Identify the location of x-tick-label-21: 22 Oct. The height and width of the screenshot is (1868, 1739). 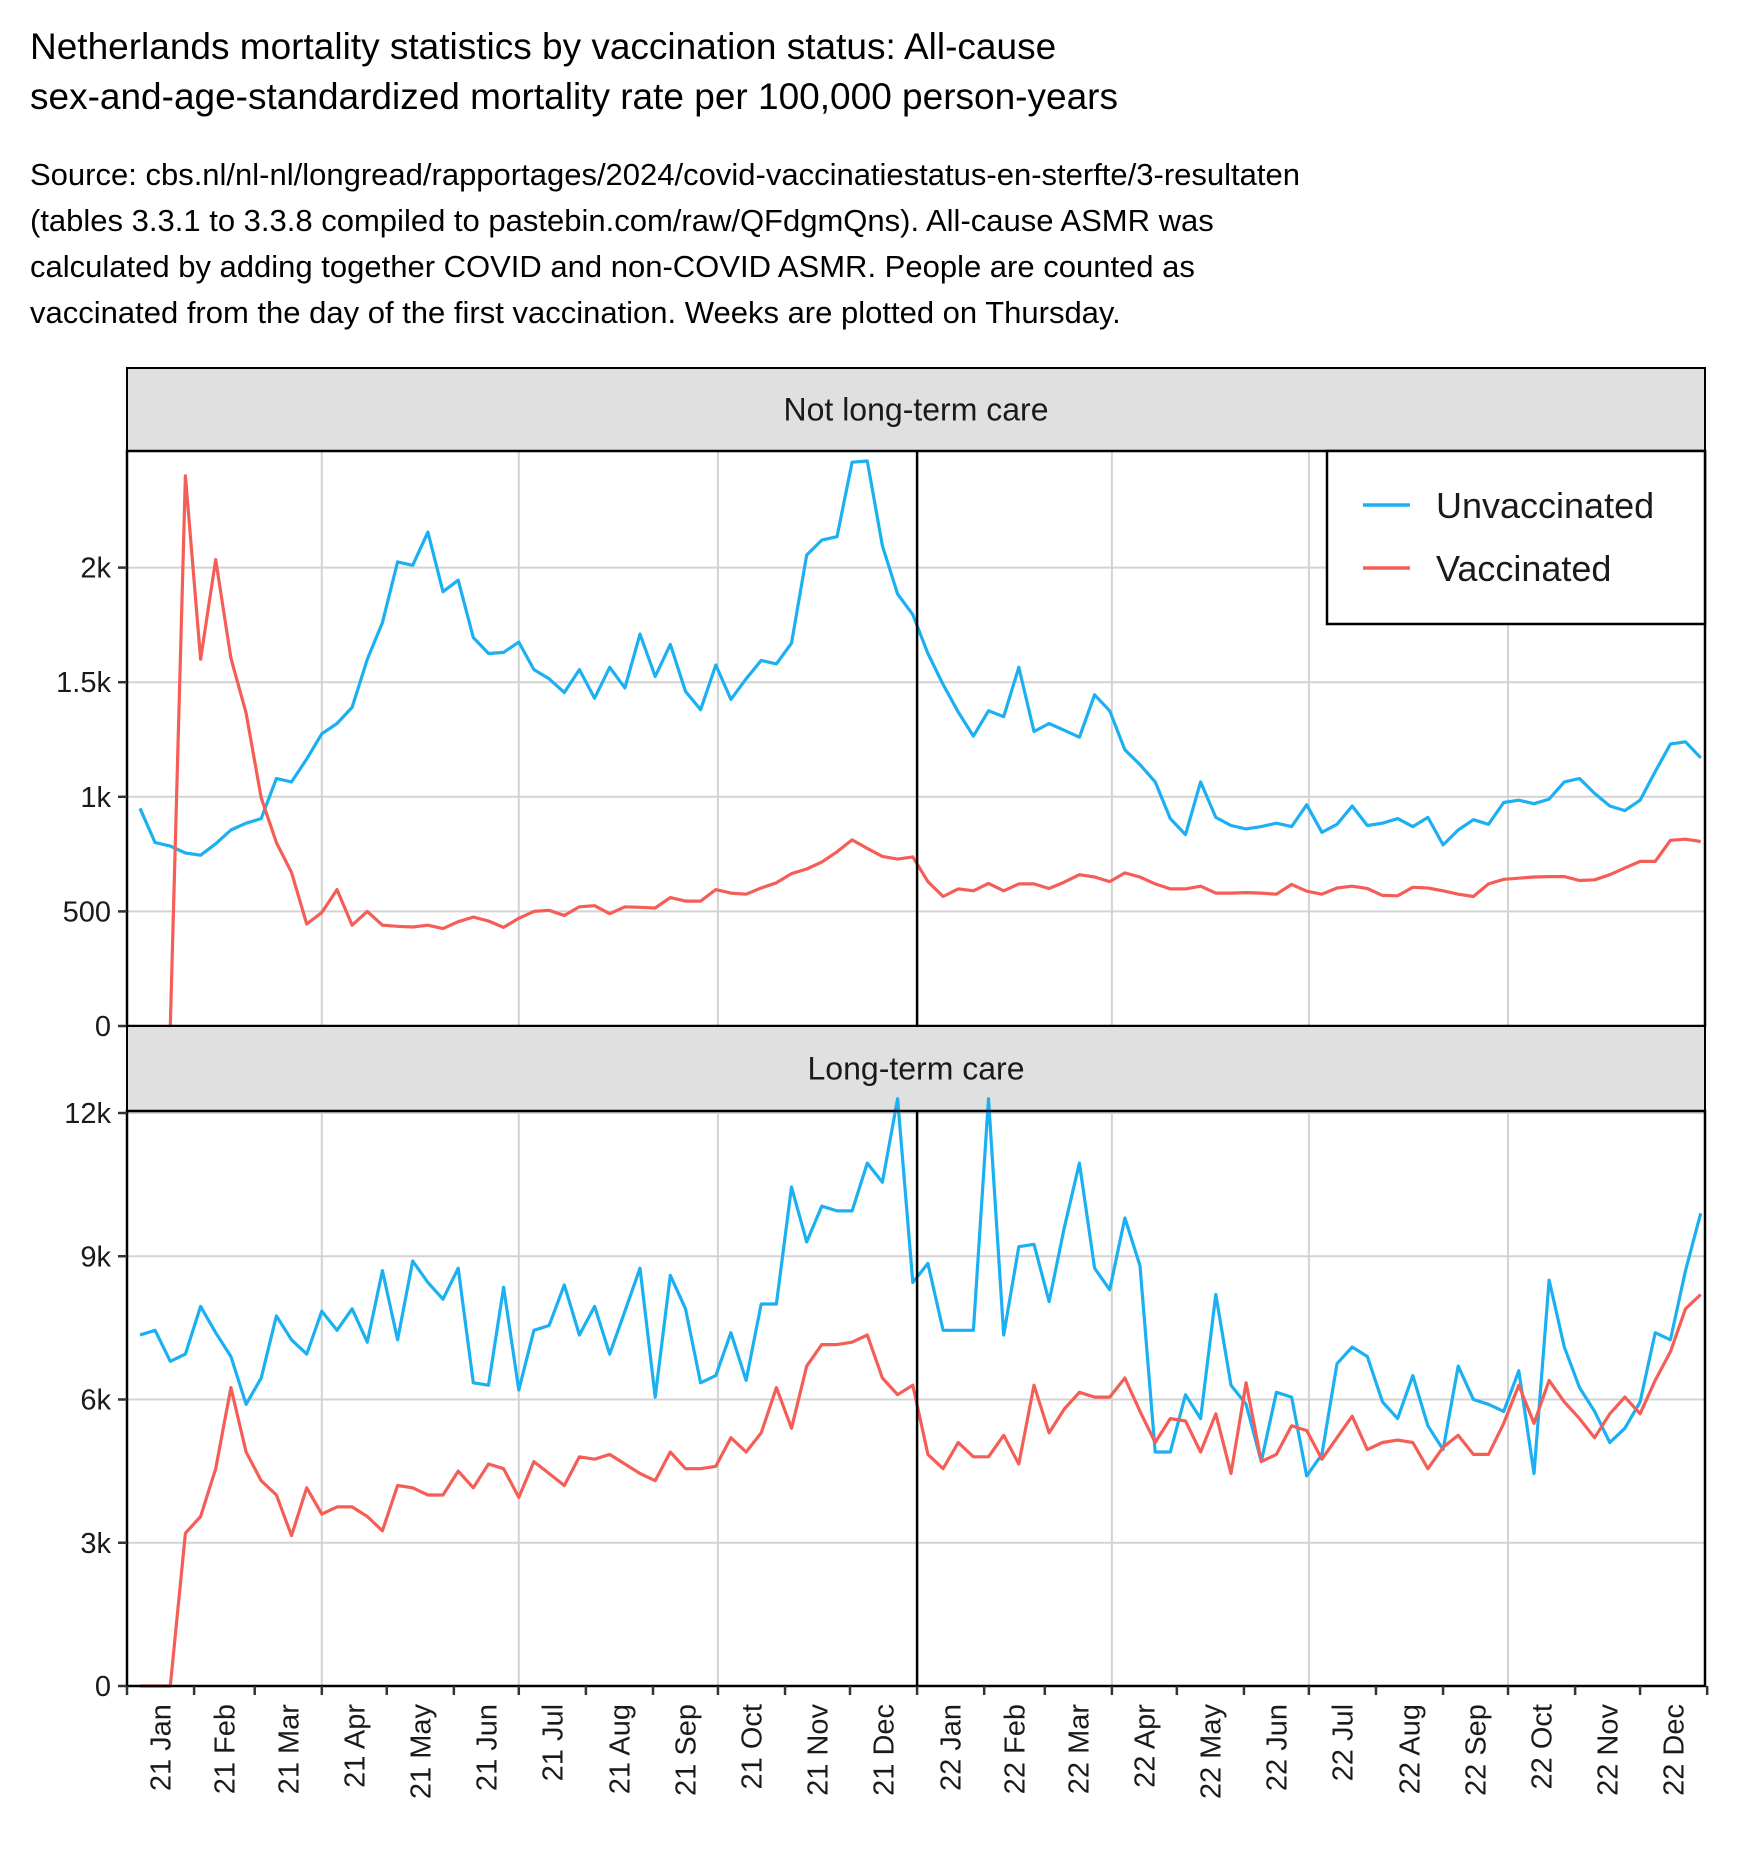
(1543, 1746).